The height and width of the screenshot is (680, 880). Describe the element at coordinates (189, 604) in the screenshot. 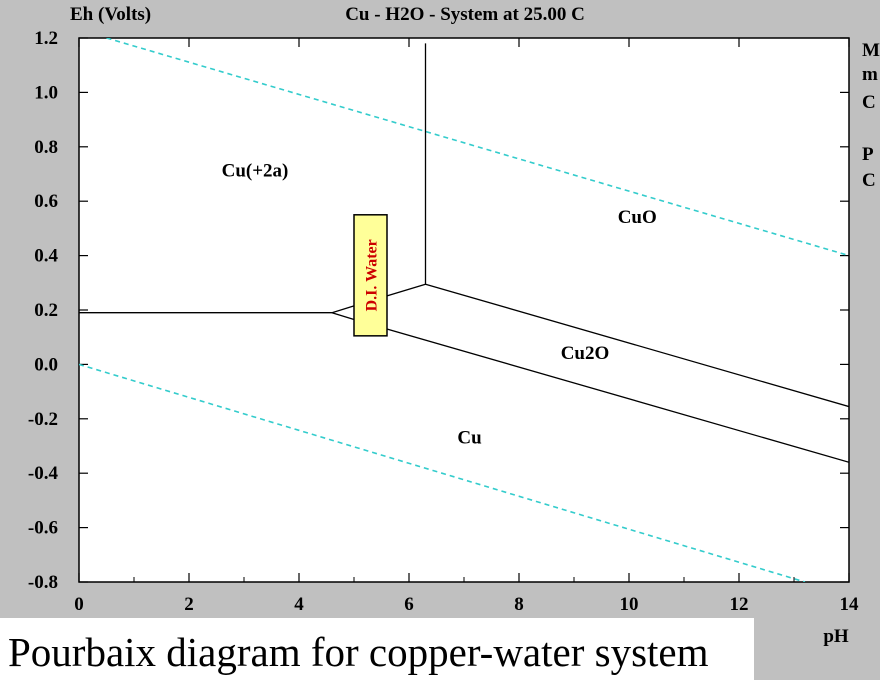

I see `x-tick-label: 2` at that location.